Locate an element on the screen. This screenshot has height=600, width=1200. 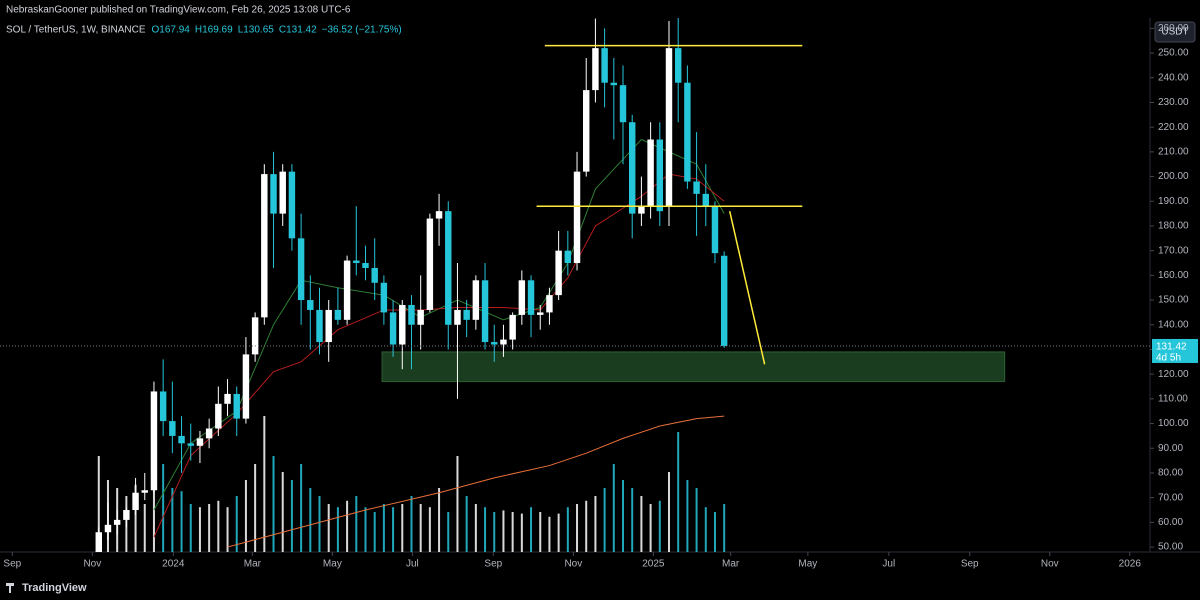
x-tick-label: Jul is located at coordinates (412, 564).